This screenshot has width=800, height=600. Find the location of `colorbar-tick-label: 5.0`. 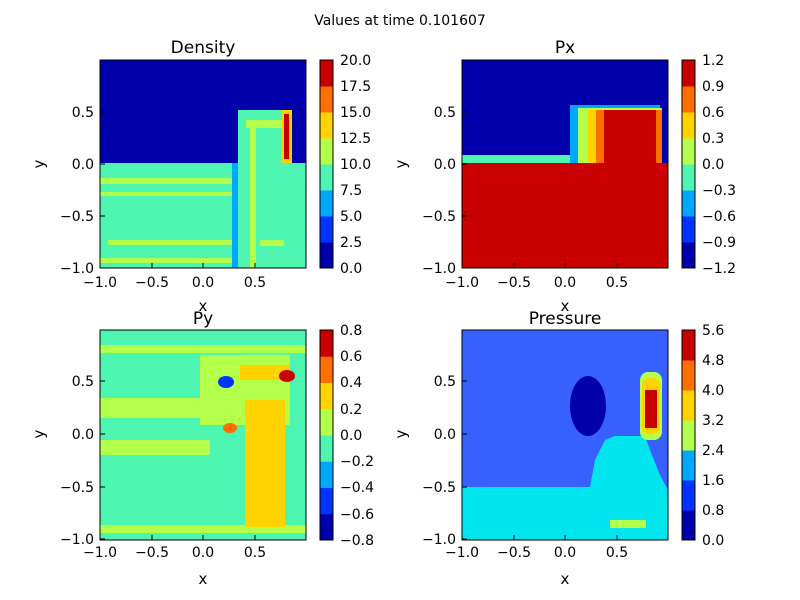

colorbar-tick-label: 5.0 is located at coordinates (351, 217).